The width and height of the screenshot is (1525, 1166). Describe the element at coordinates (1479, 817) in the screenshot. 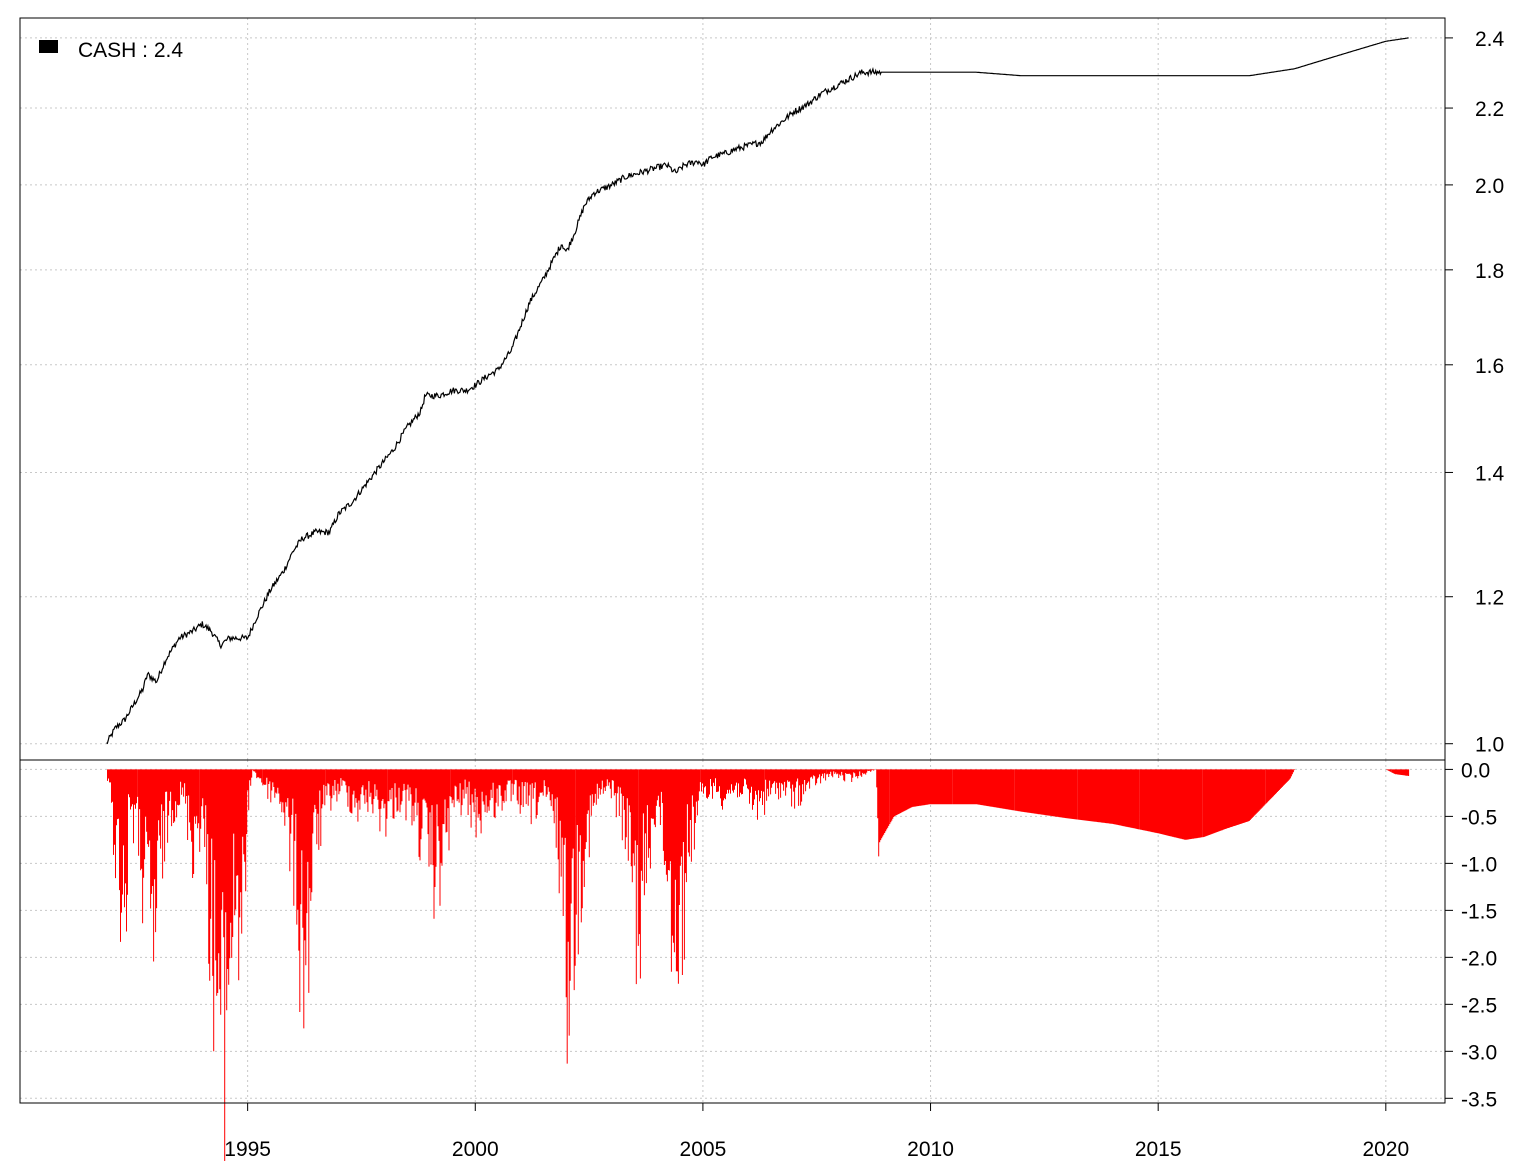

I see `bottom-y-tick-label: -0.5` at that location.